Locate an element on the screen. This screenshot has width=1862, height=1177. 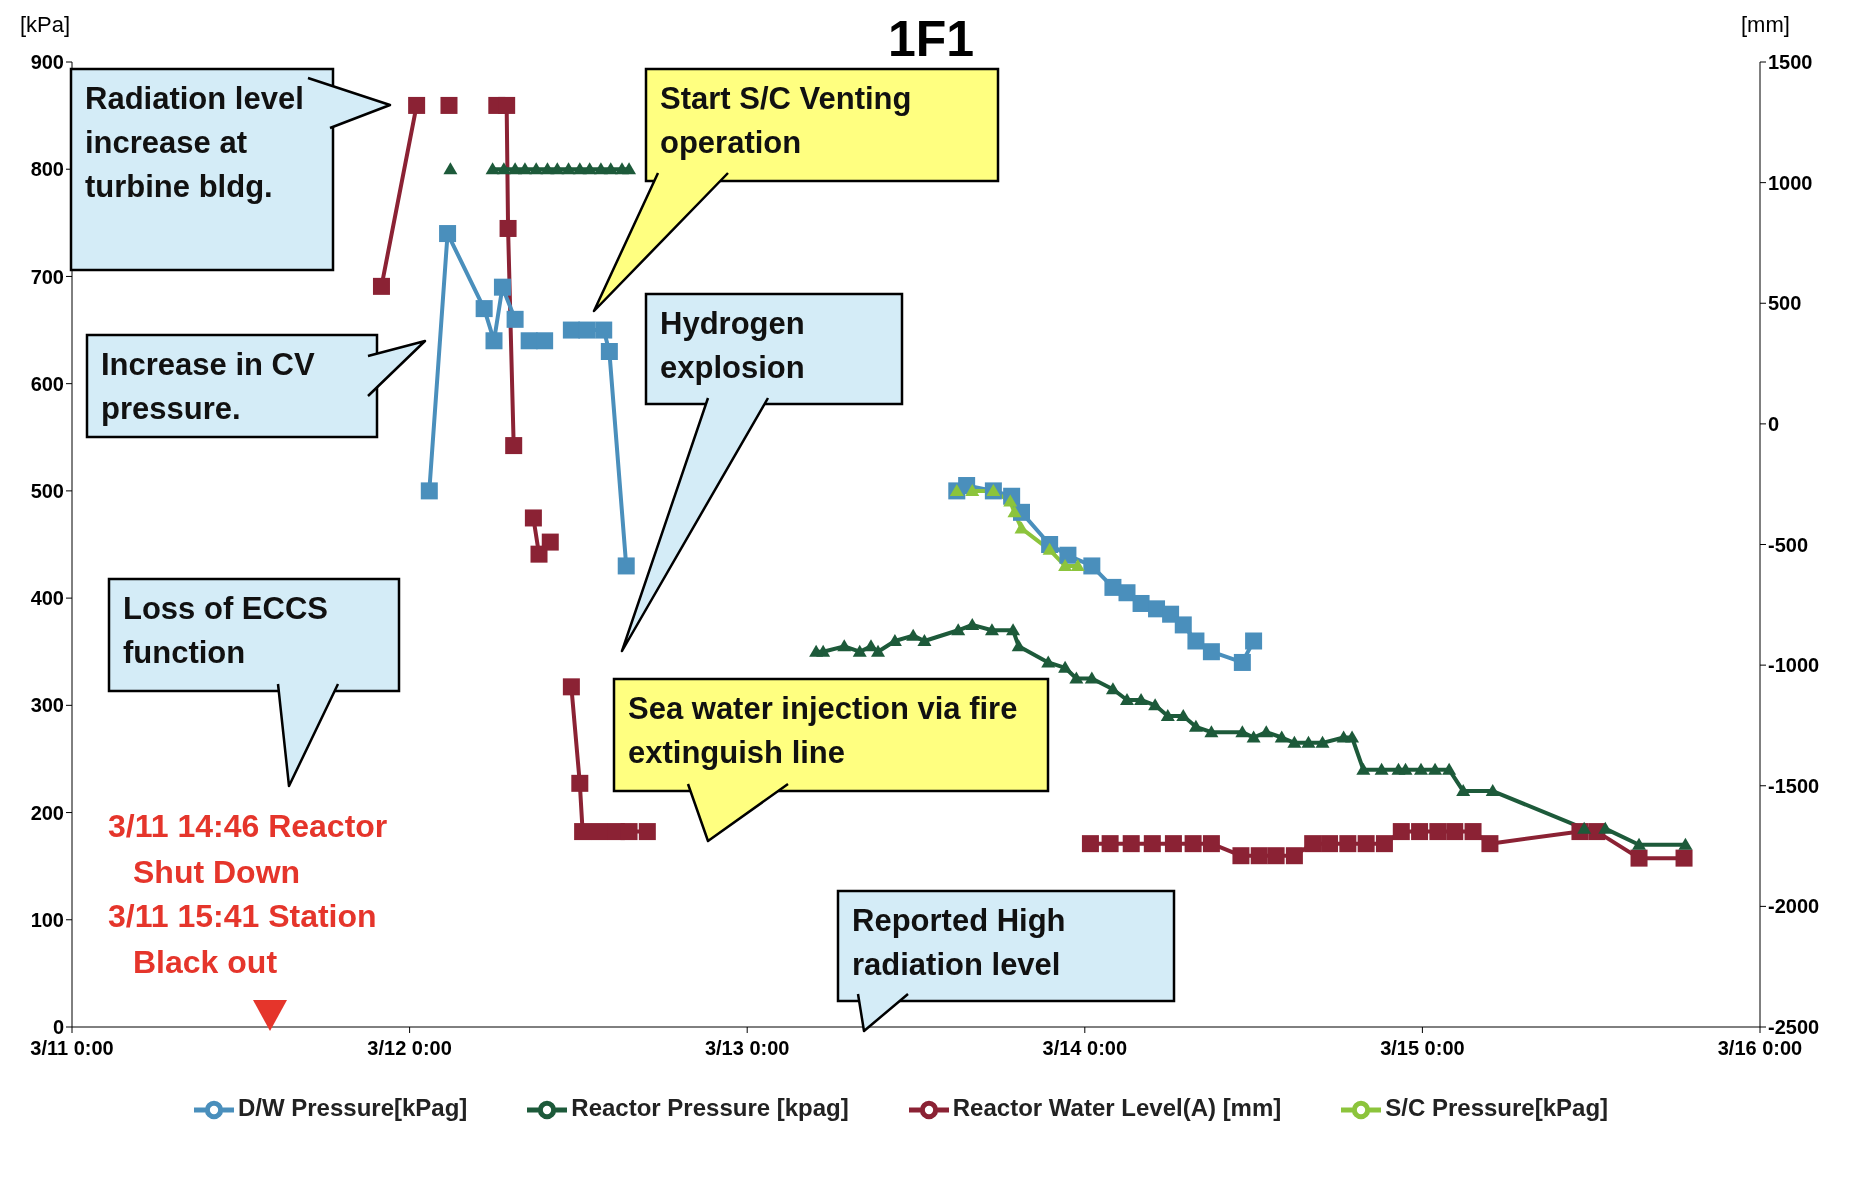
legend-label: Reactor Pressure [kpag] is located at coordinates (710, 1108).